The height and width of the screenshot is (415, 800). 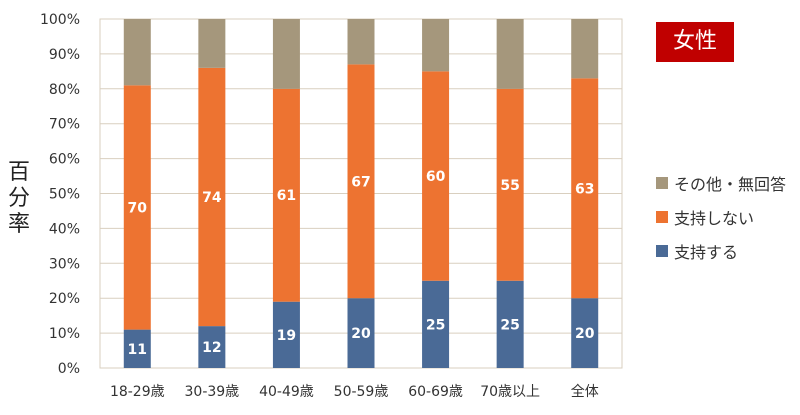 What do you see at coordinates (64, 125) in the screenshot?
I see `y-tick-label: 70%` at bounding box center [64, 125].